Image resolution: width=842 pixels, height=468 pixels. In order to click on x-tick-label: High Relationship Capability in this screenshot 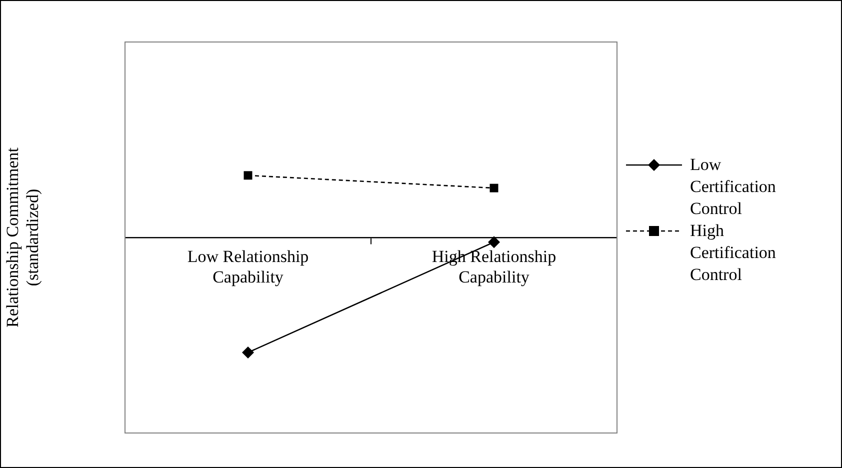, I will do `click(494, 267)`.